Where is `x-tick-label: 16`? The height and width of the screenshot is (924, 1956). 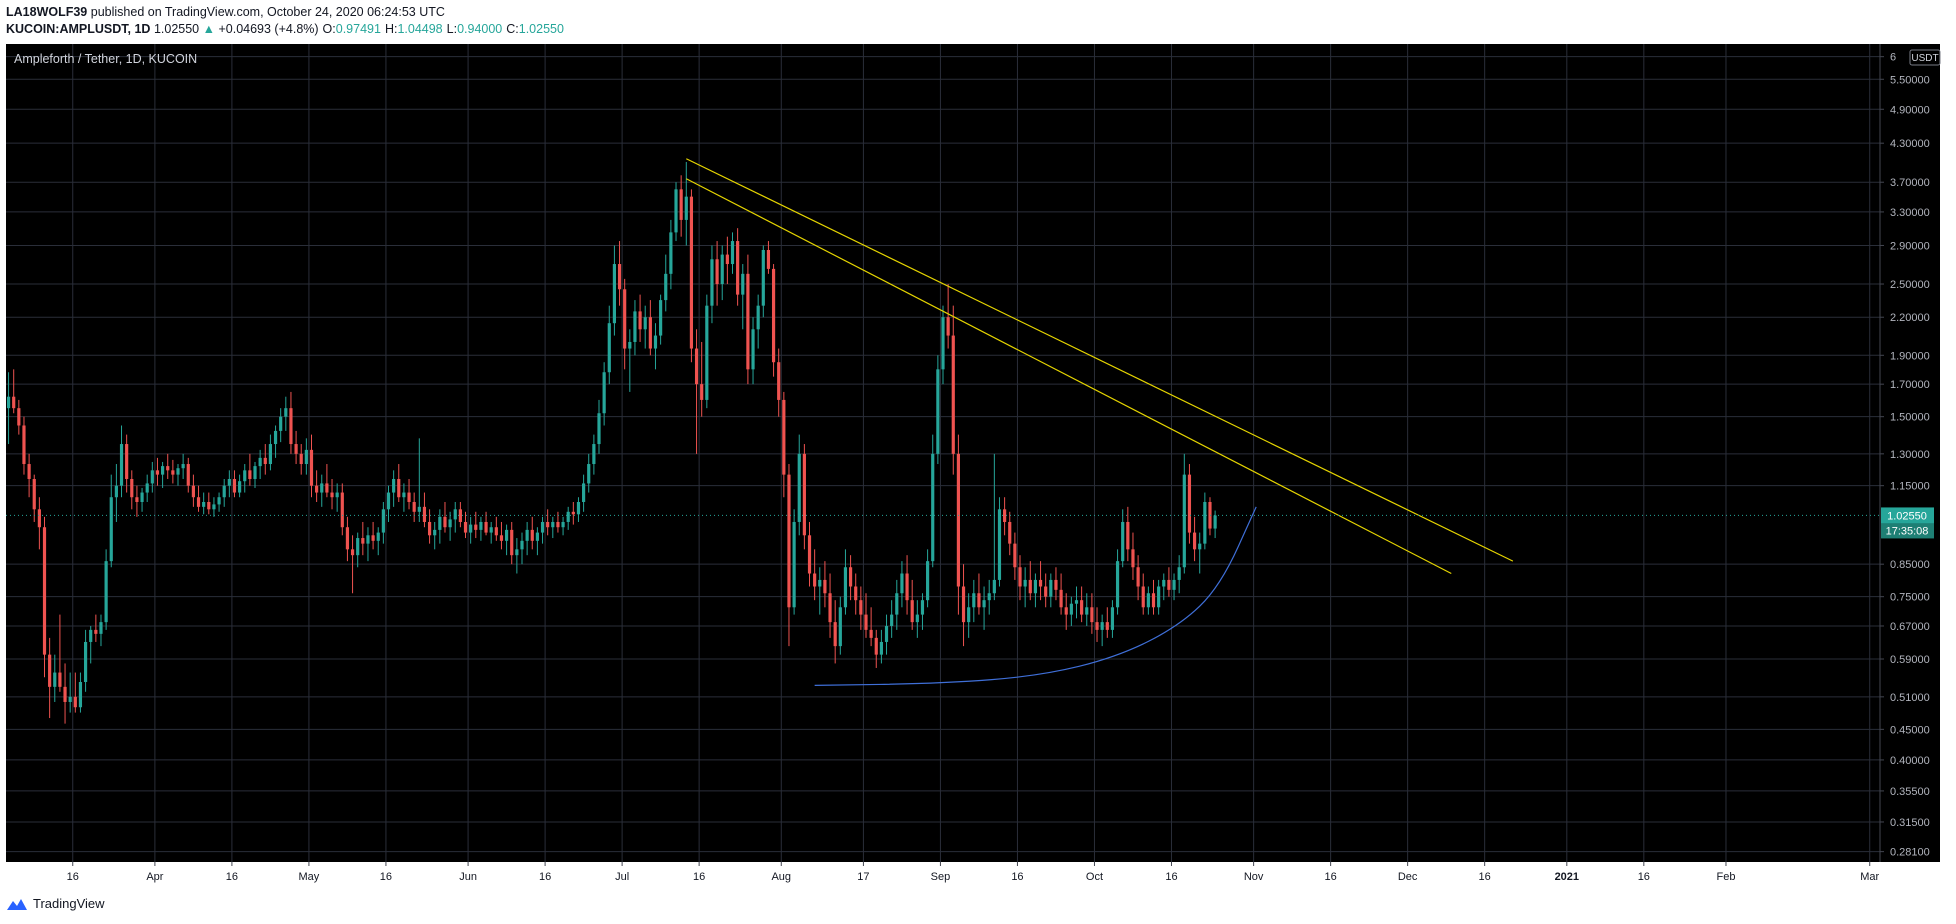
x-tick-label: 16 is located at coordinates (232, 877).